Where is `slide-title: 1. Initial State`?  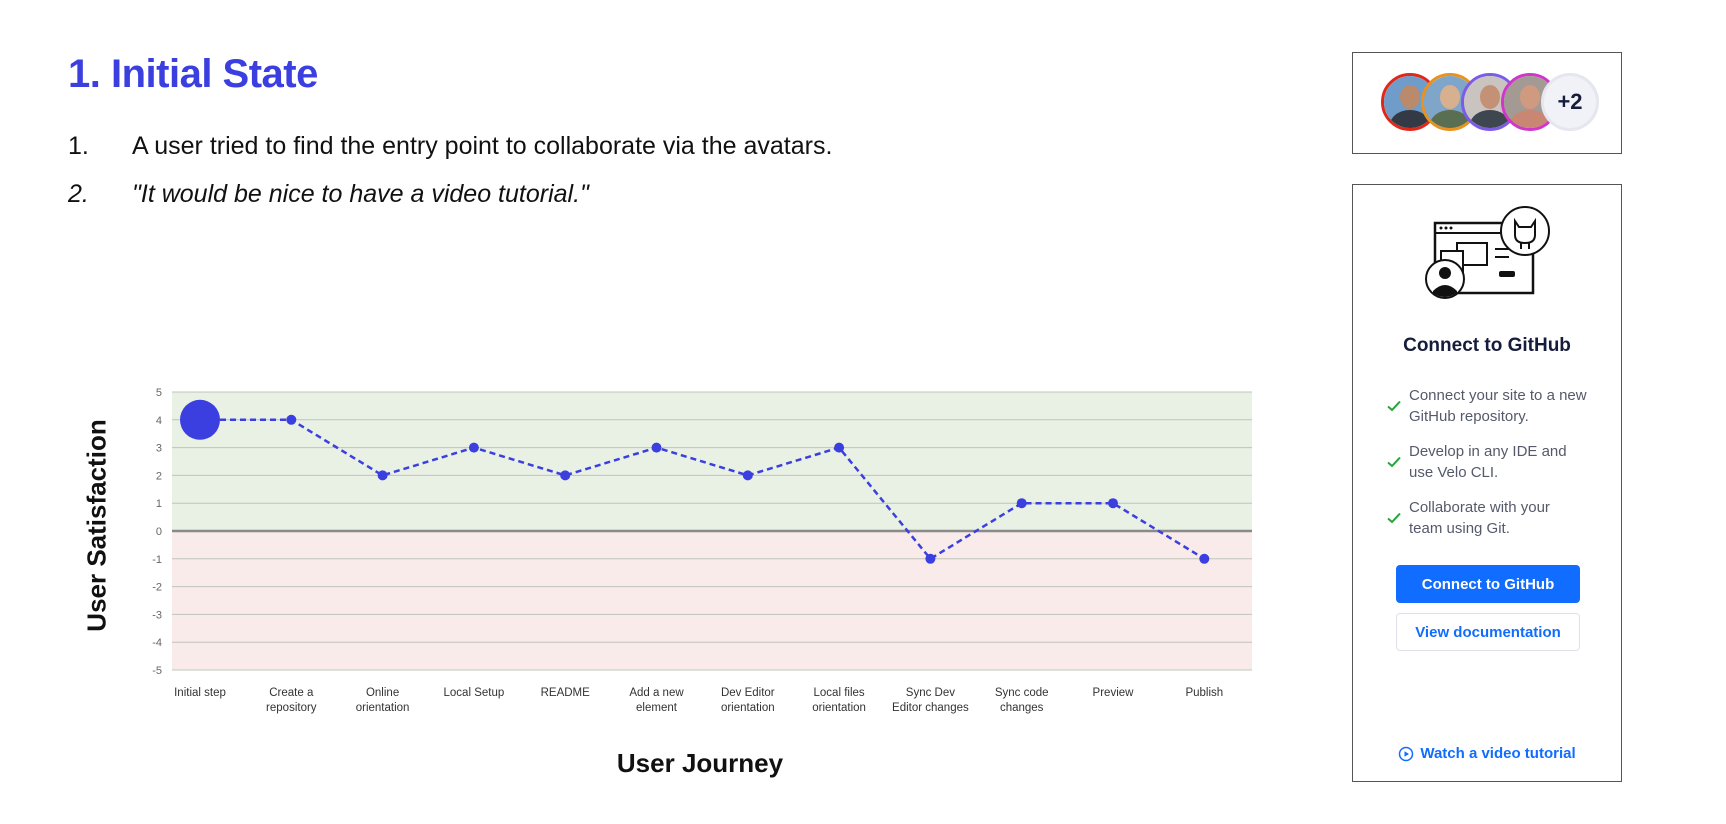 slide-title: 1. Initial State is located at coordinates (193, 74).